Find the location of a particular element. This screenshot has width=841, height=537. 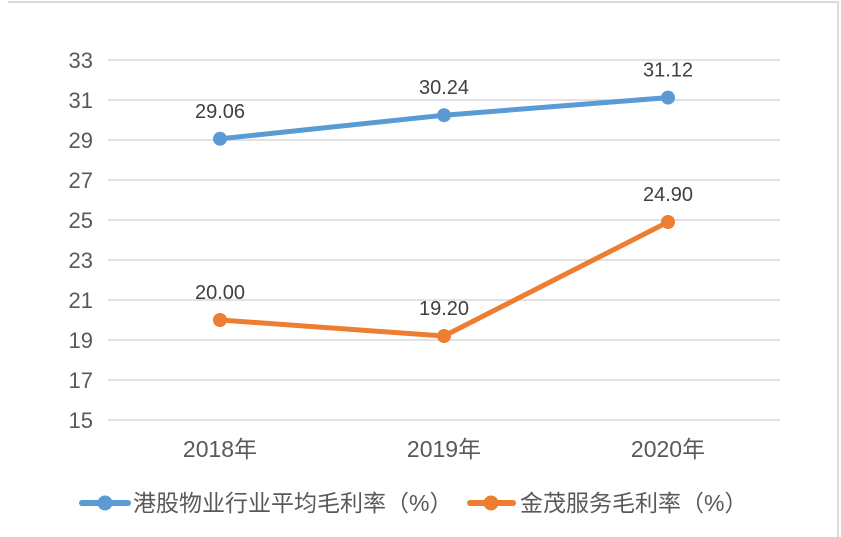

data-label: 31.12 is located at coordinates (668, 71).